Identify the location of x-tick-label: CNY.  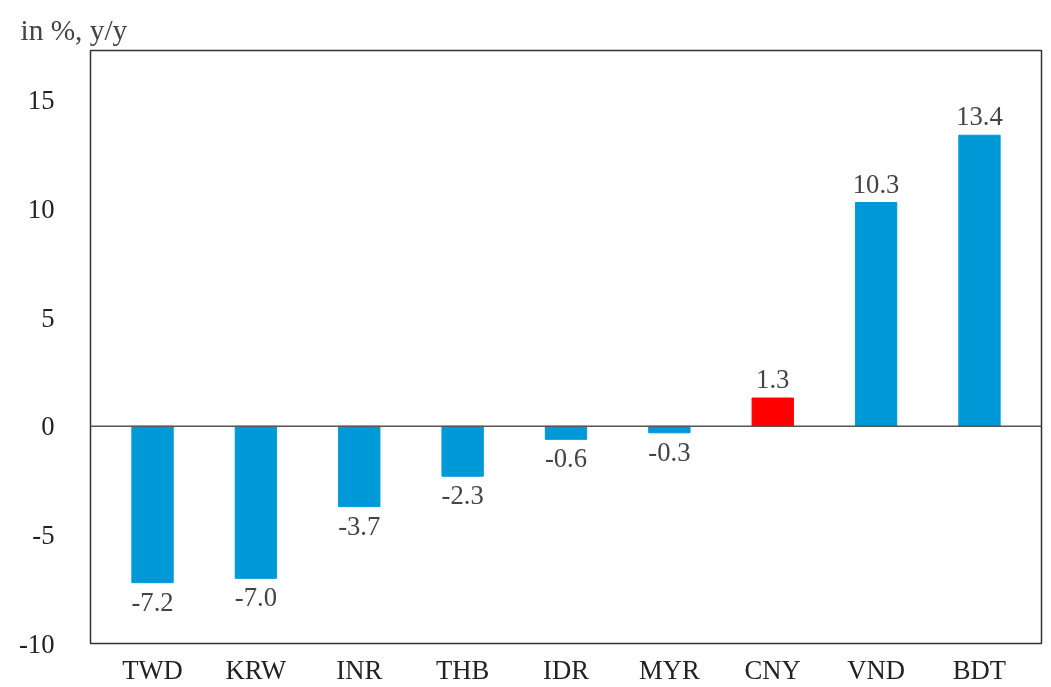
(772, 669).